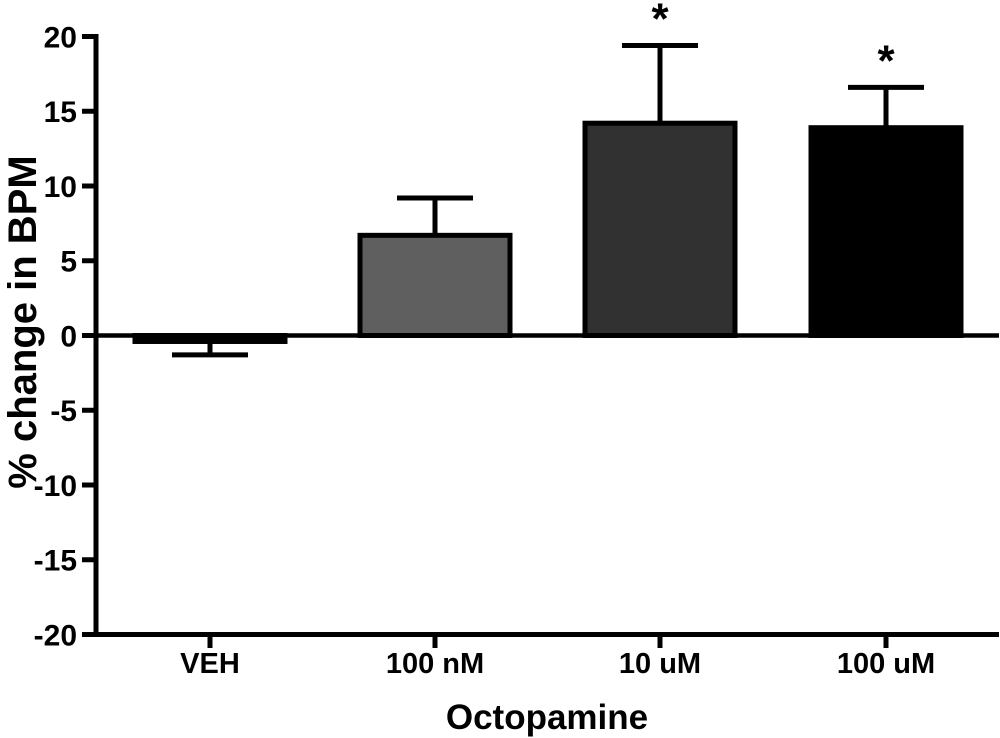 This screenshot has height=738, width=1000. What do you see at coordinates (547, 717) in the screenshot?
I see `x-axis-title: Octopamine` at bounding box center [547, 717].